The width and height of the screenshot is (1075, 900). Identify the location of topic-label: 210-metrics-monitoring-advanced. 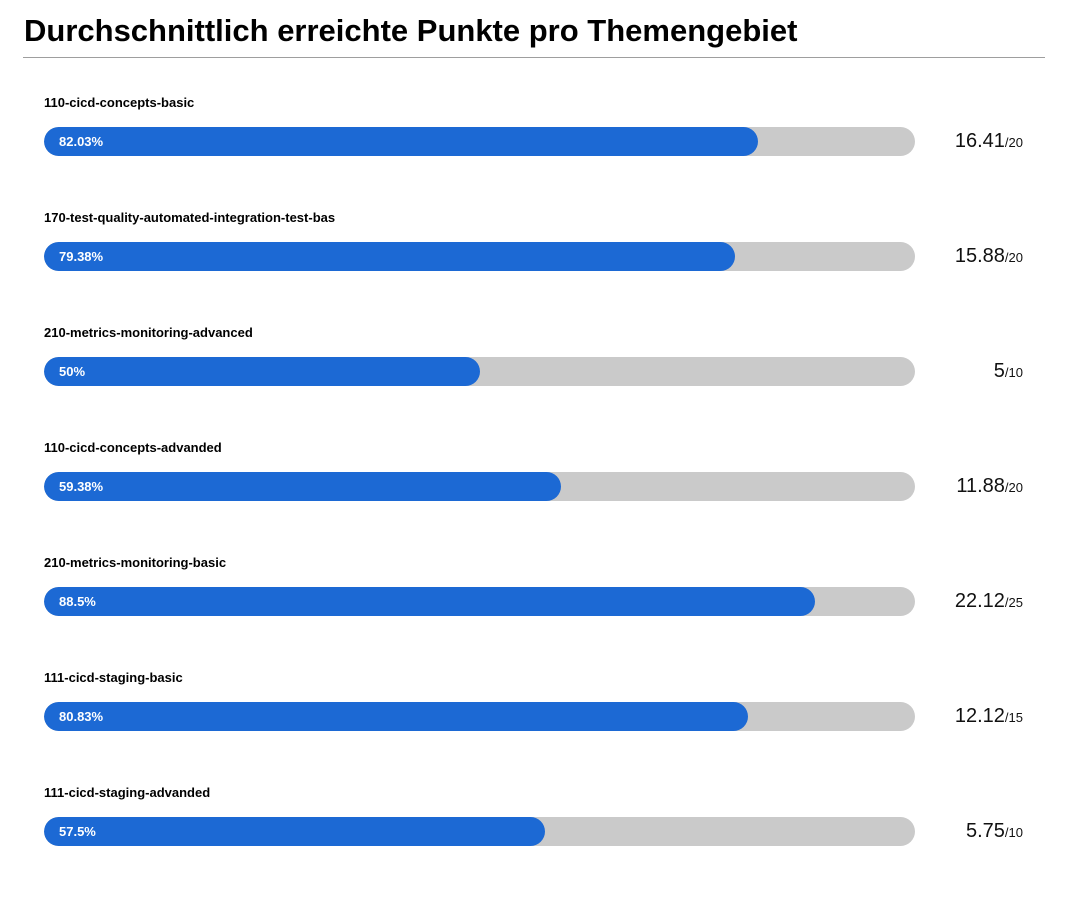
(148, 332).